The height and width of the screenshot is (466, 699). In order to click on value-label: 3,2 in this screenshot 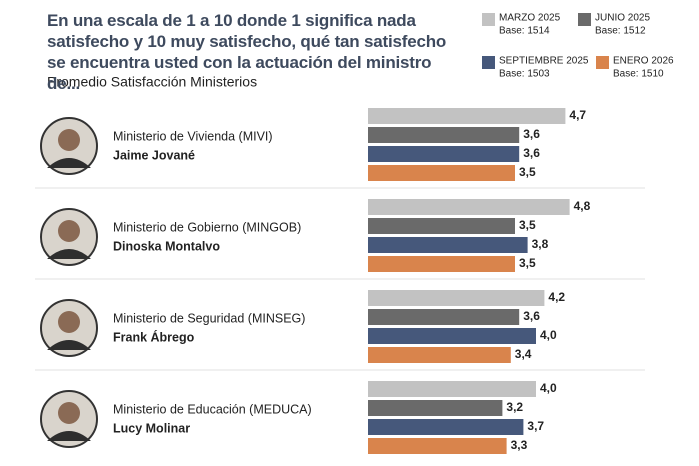, I will do `click(514, 407)`.